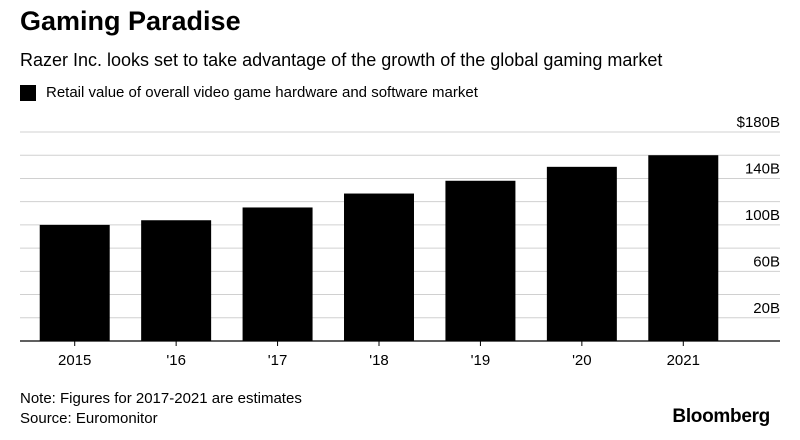 The height and width of the screenshot is (440, 800). Describe the element at coordinates (683, 360) in the screenshot. I see `x-tick-label: 2021` at that location.